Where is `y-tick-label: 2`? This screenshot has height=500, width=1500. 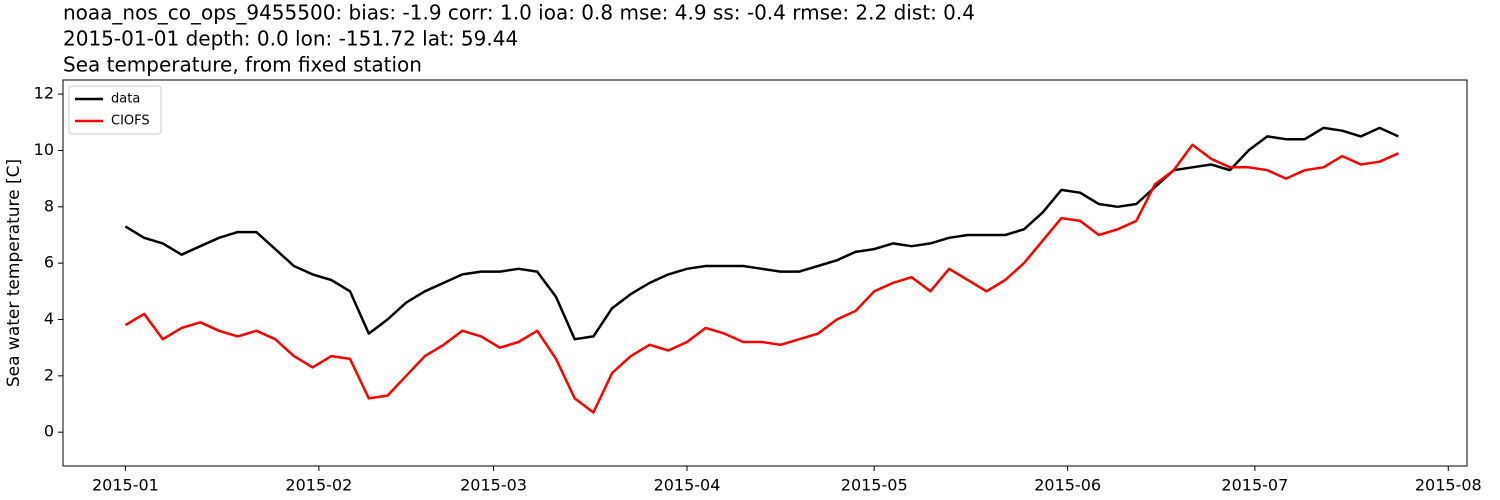 y-tick-label: 2 is located at coordinates (49, 374).